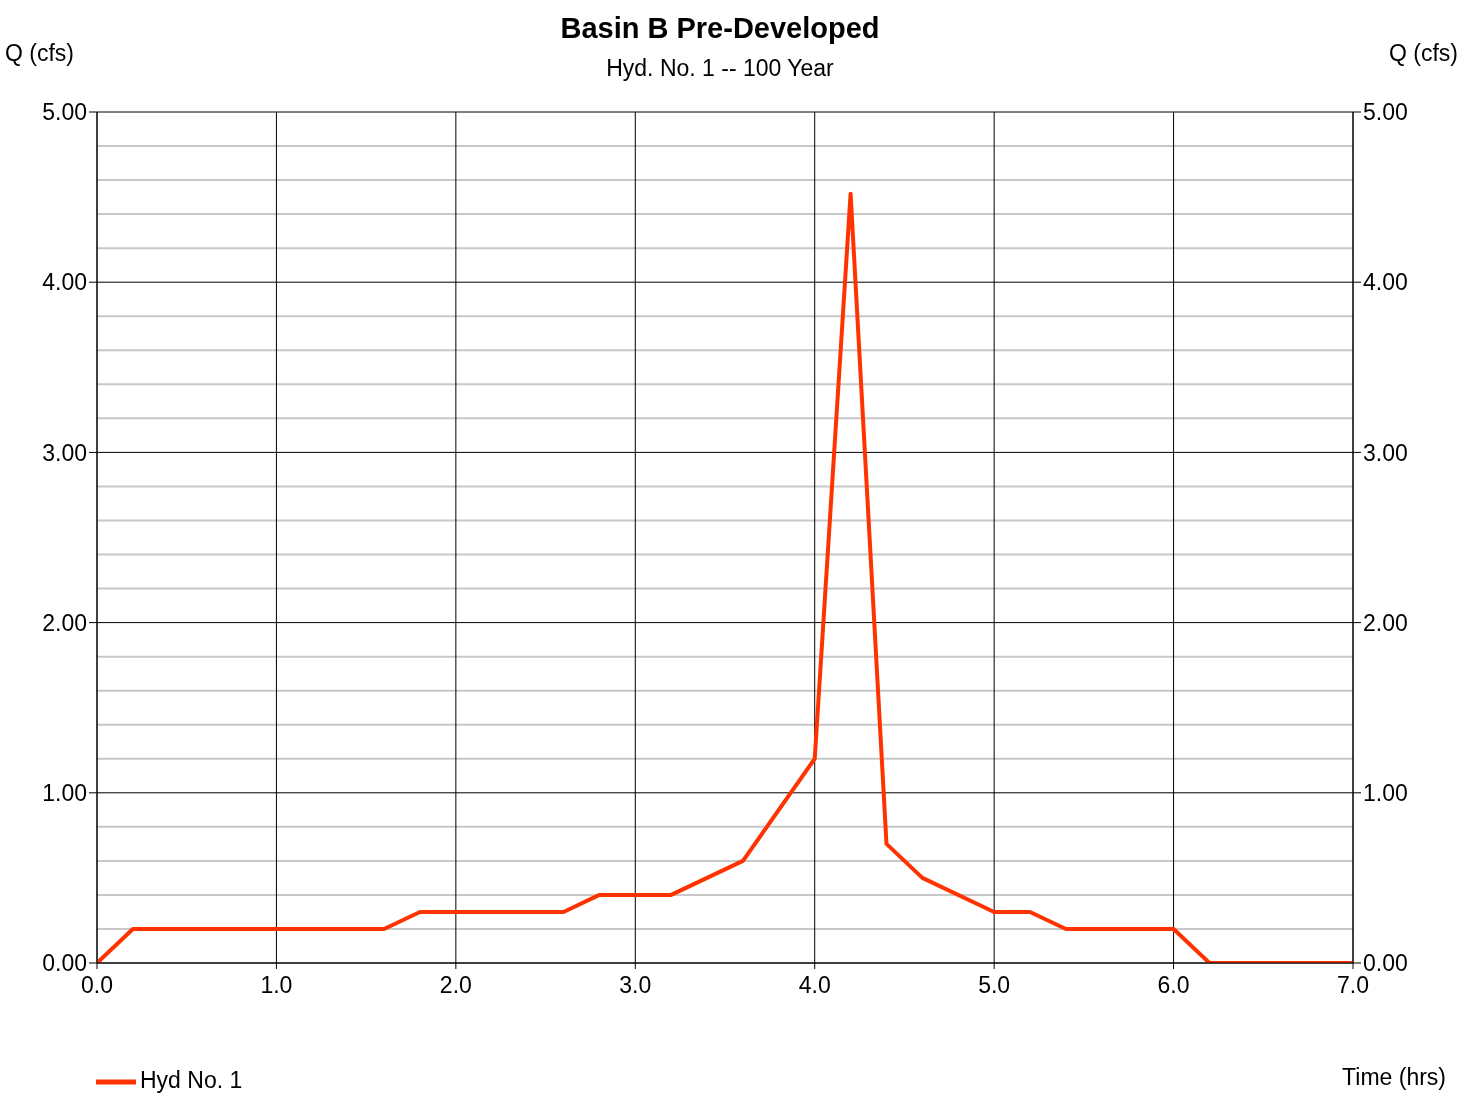 Image resolution: width=1473 pixels, height=1114 pixels. I want to click on x-axis-title: Time (hrs), so click(1394, 1077).